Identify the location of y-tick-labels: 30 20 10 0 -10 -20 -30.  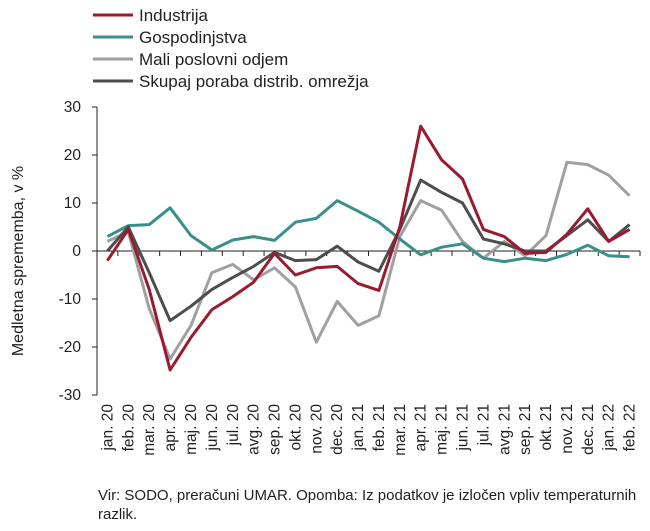
(78, 251).